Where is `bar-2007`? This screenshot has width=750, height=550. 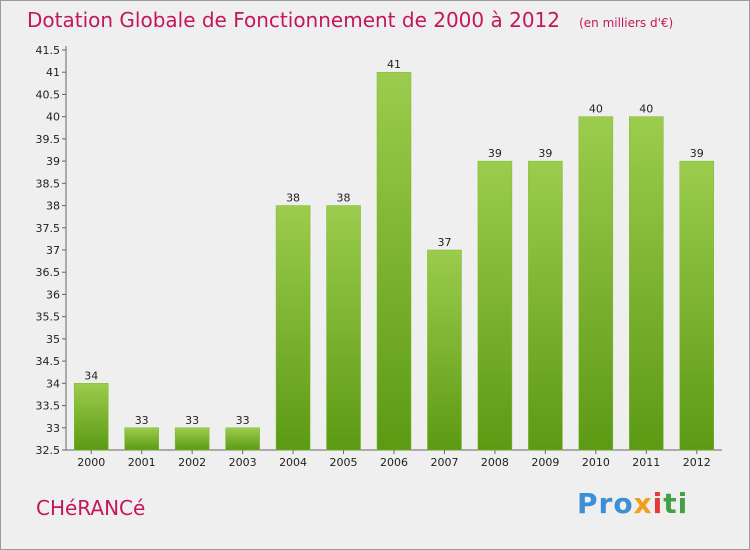
bar-2007 is located at coordinates (444, 350).